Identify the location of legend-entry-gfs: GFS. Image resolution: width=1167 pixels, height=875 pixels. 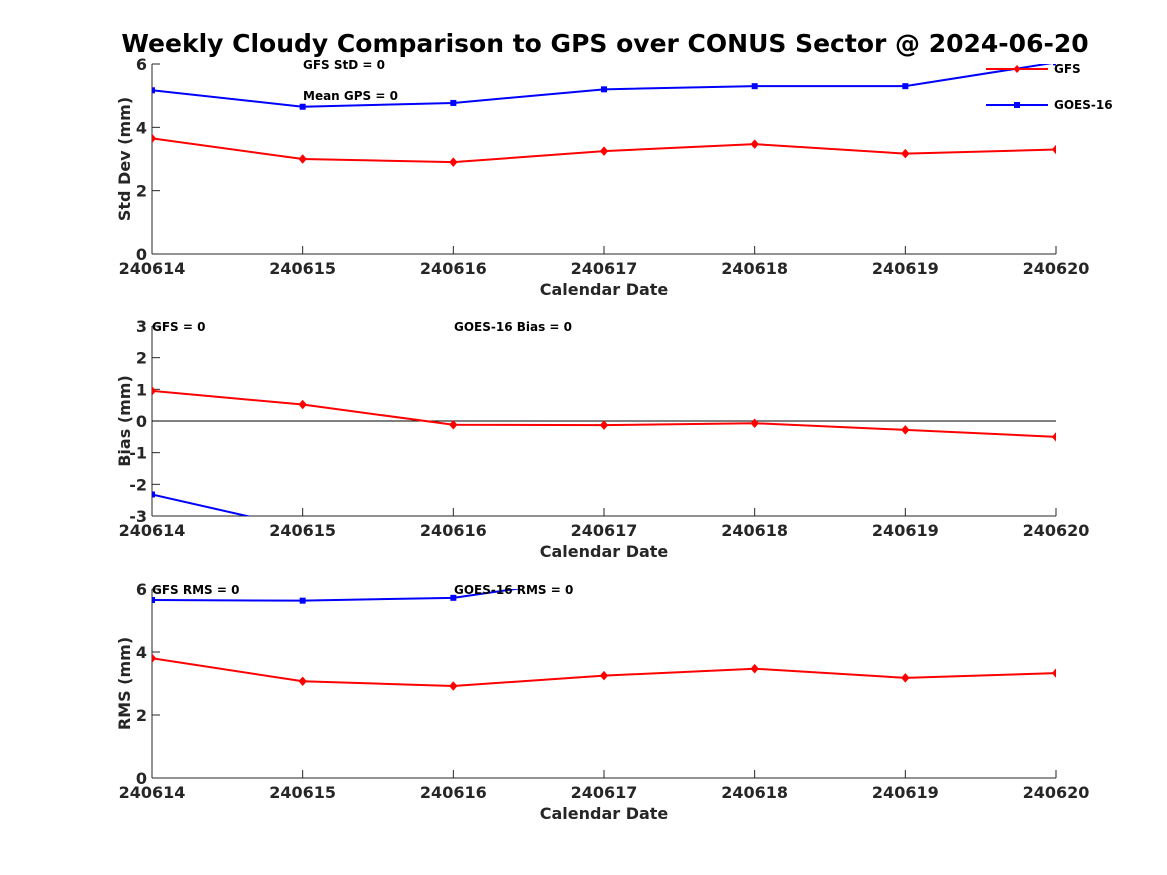
(1033, 69).